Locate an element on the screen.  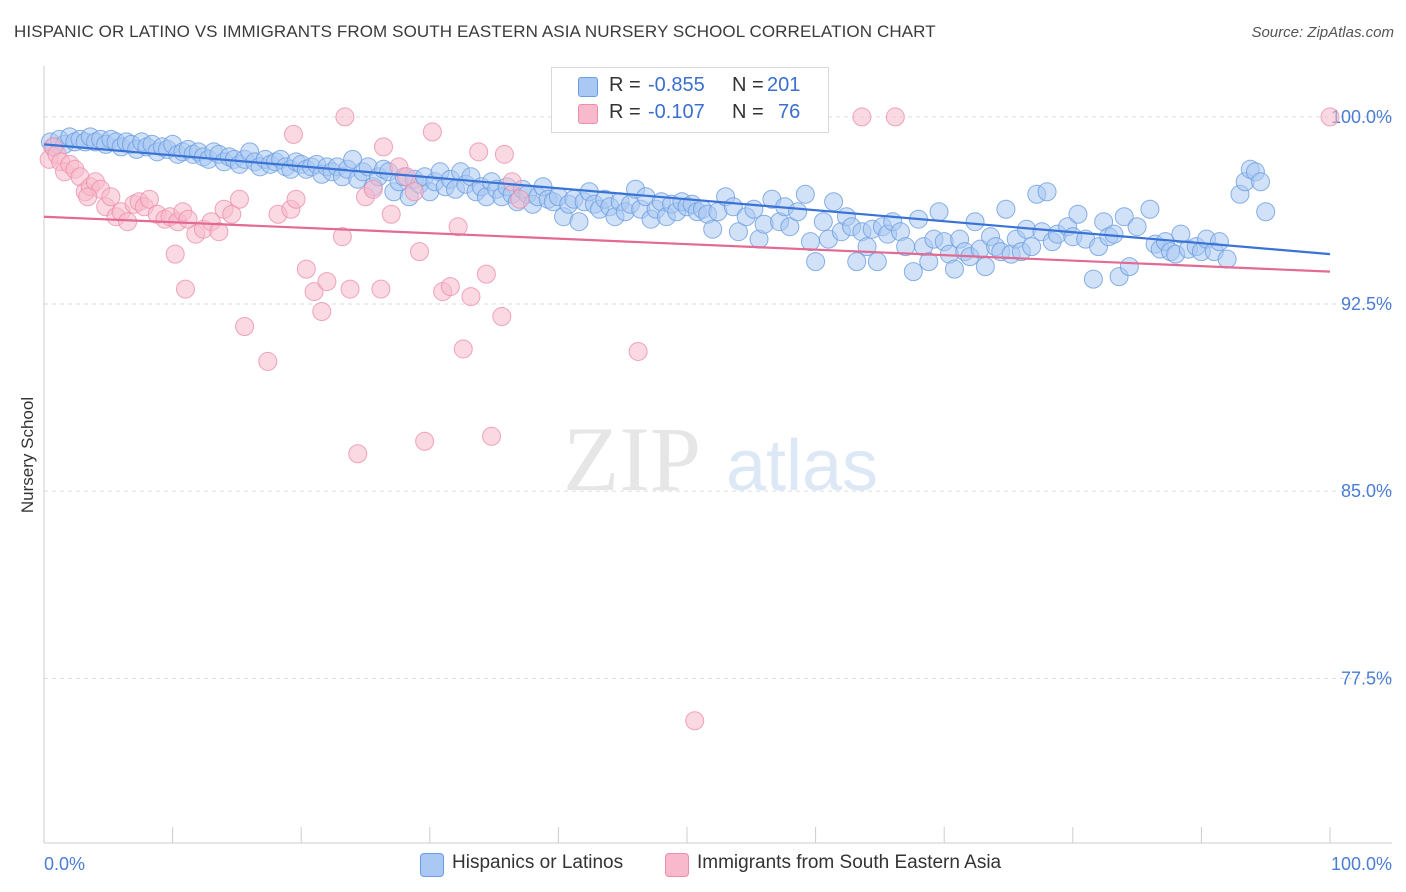
hispanic-trend-line is located at coordinates (687, 199).